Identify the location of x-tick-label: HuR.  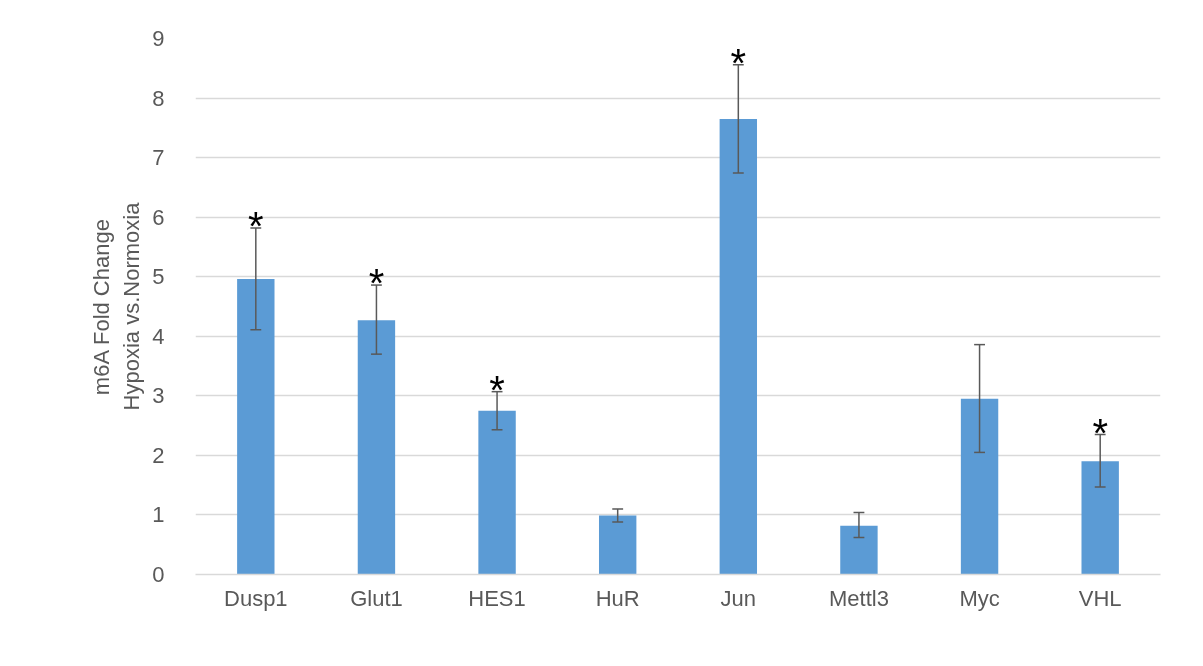
(617, 598).